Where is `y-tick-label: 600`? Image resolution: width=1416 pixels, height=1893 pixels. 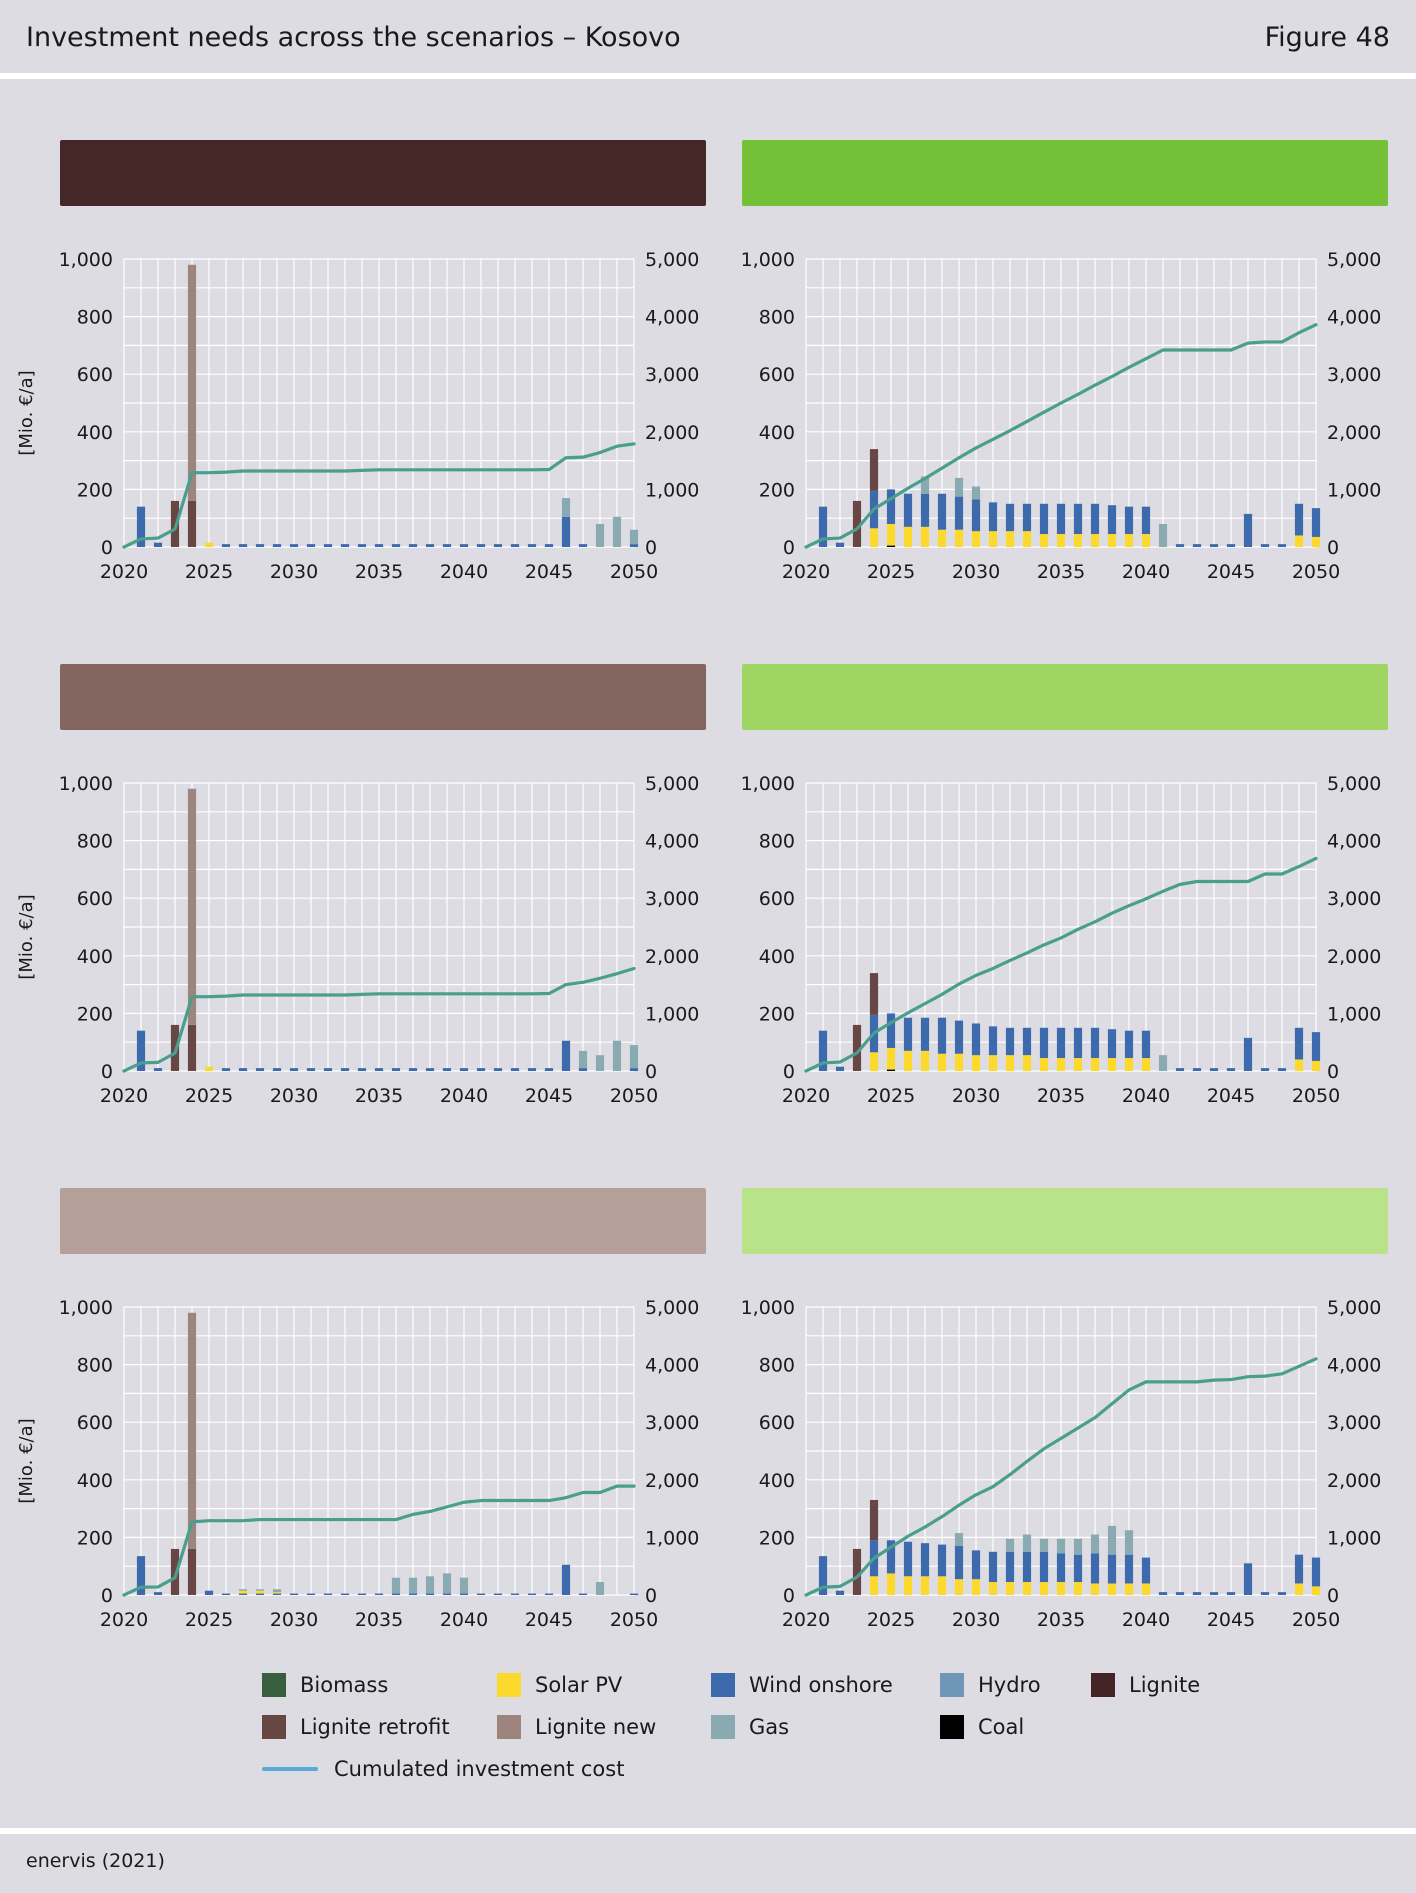 y-tick-label: 600 is located at coordinates (95, 899).